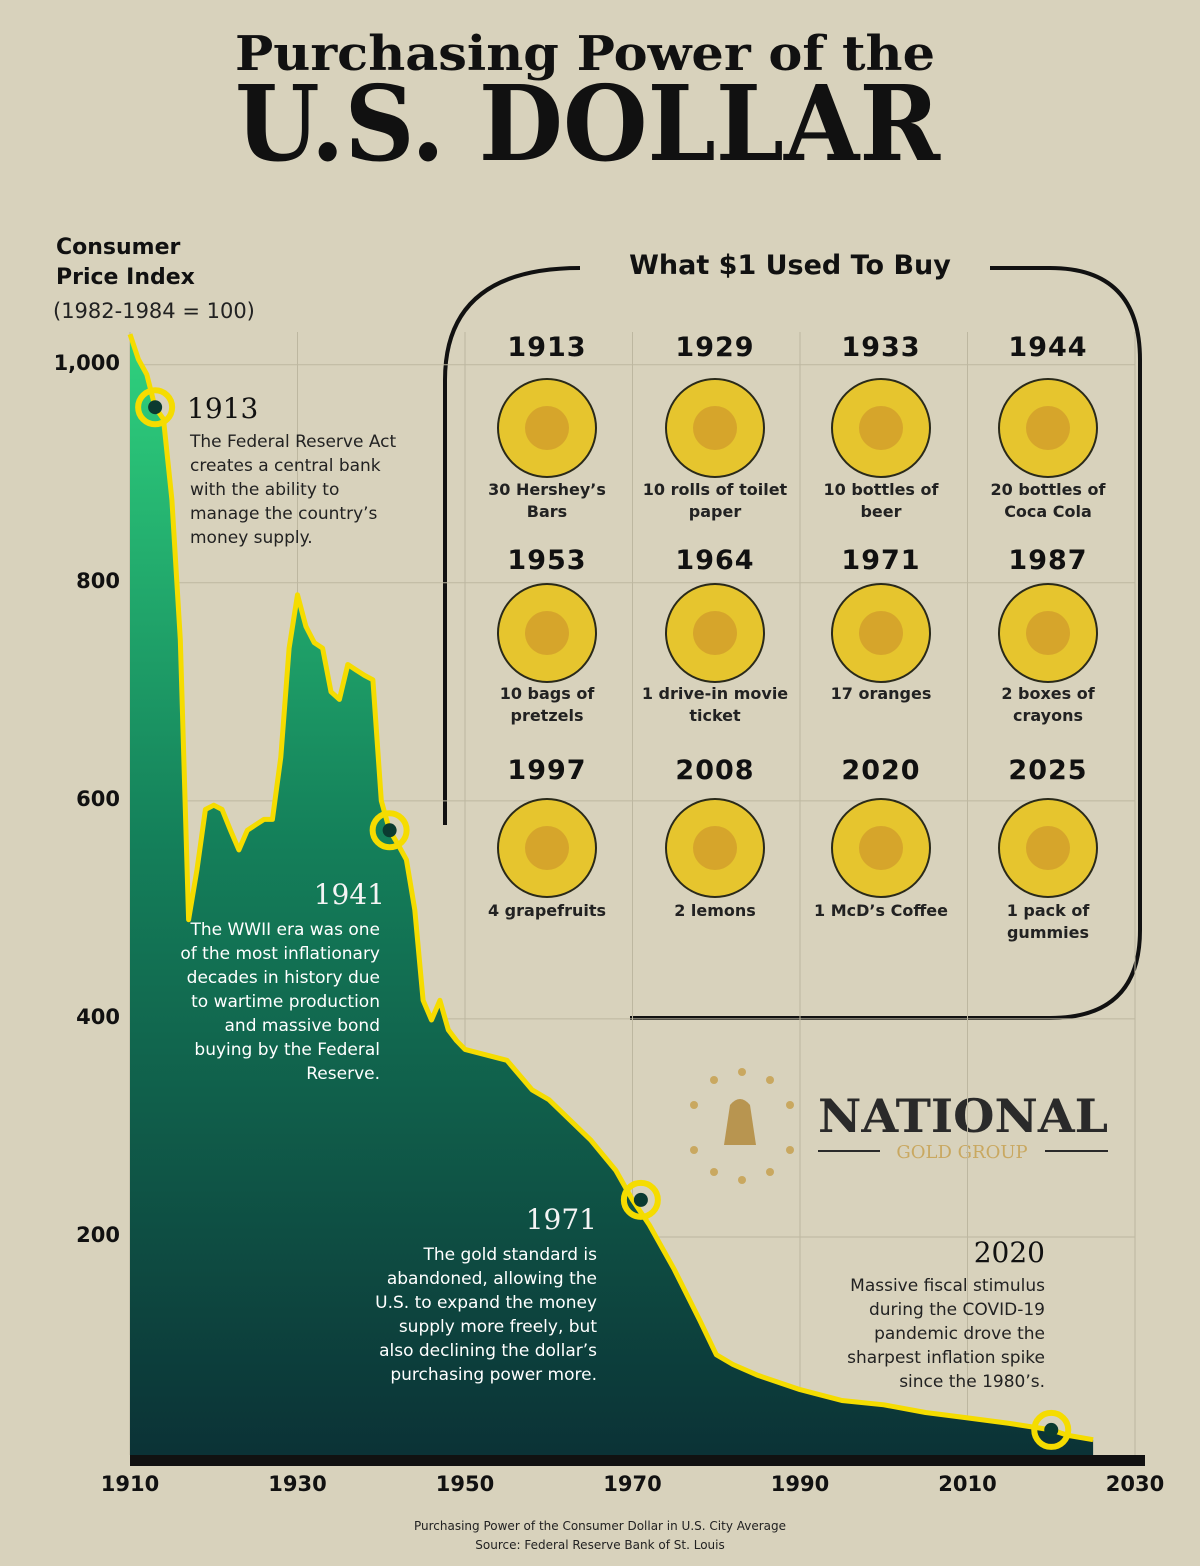 Image resolution: width=1200 pixels, height=1566 pixels. What do you see at coordinates (715, 770) in the screenshot?
I see `item-year: 2008` at bounding box center [715, 770].